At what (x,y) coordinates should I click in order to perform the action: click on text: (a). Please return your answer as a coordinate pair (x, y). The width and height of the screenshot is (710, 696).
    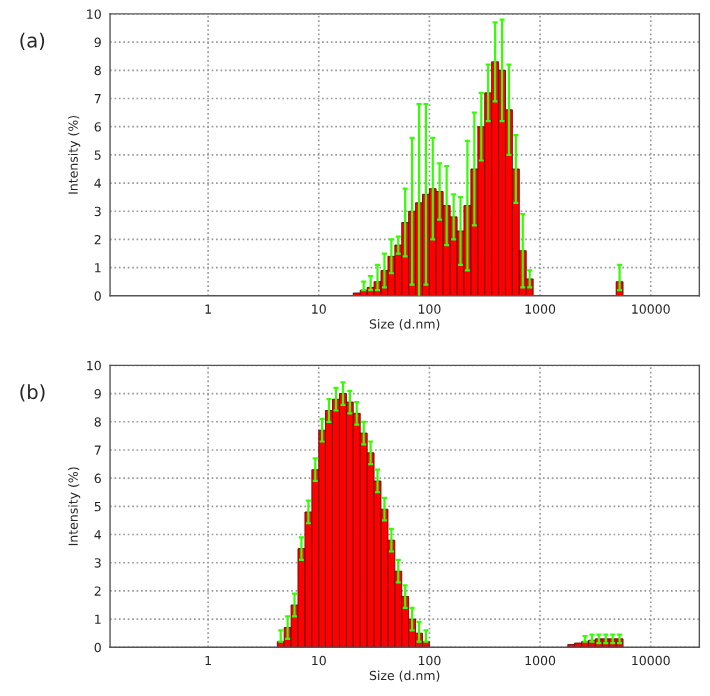
    Looking at the image, I should click on (32, 41).